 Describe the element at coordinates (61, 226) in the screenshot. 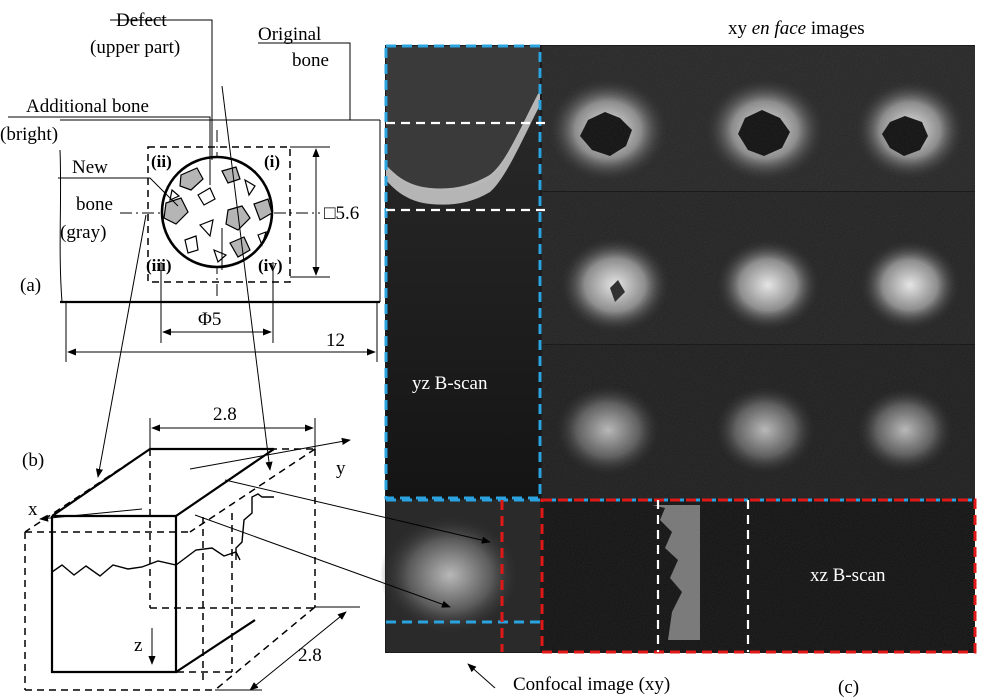

I see `bone-left-break` at that location.